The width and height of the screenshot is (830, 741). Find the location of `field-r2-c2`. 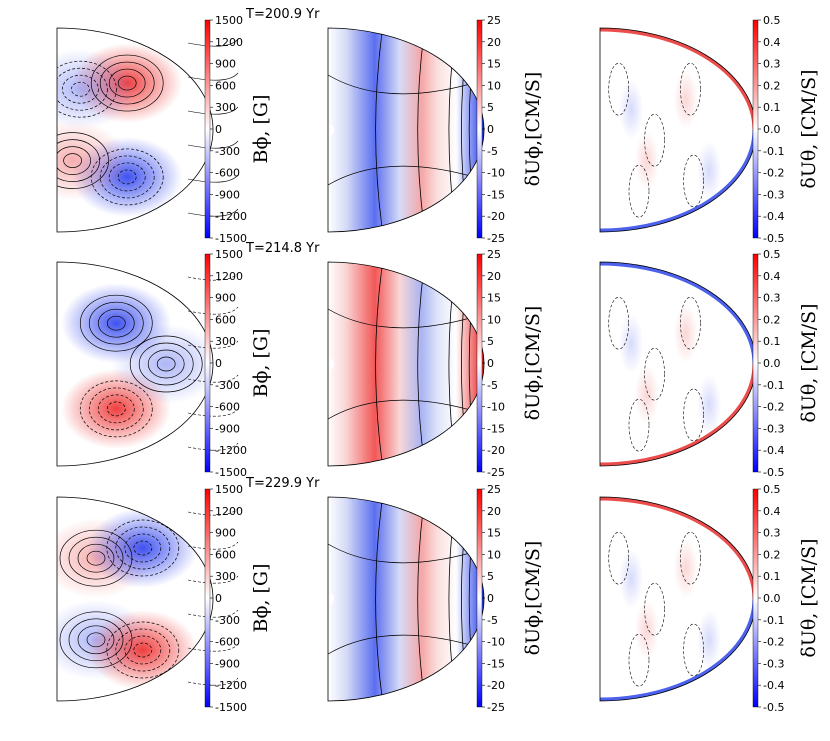

field-r2-c2 is located at coordinates (406, 364).